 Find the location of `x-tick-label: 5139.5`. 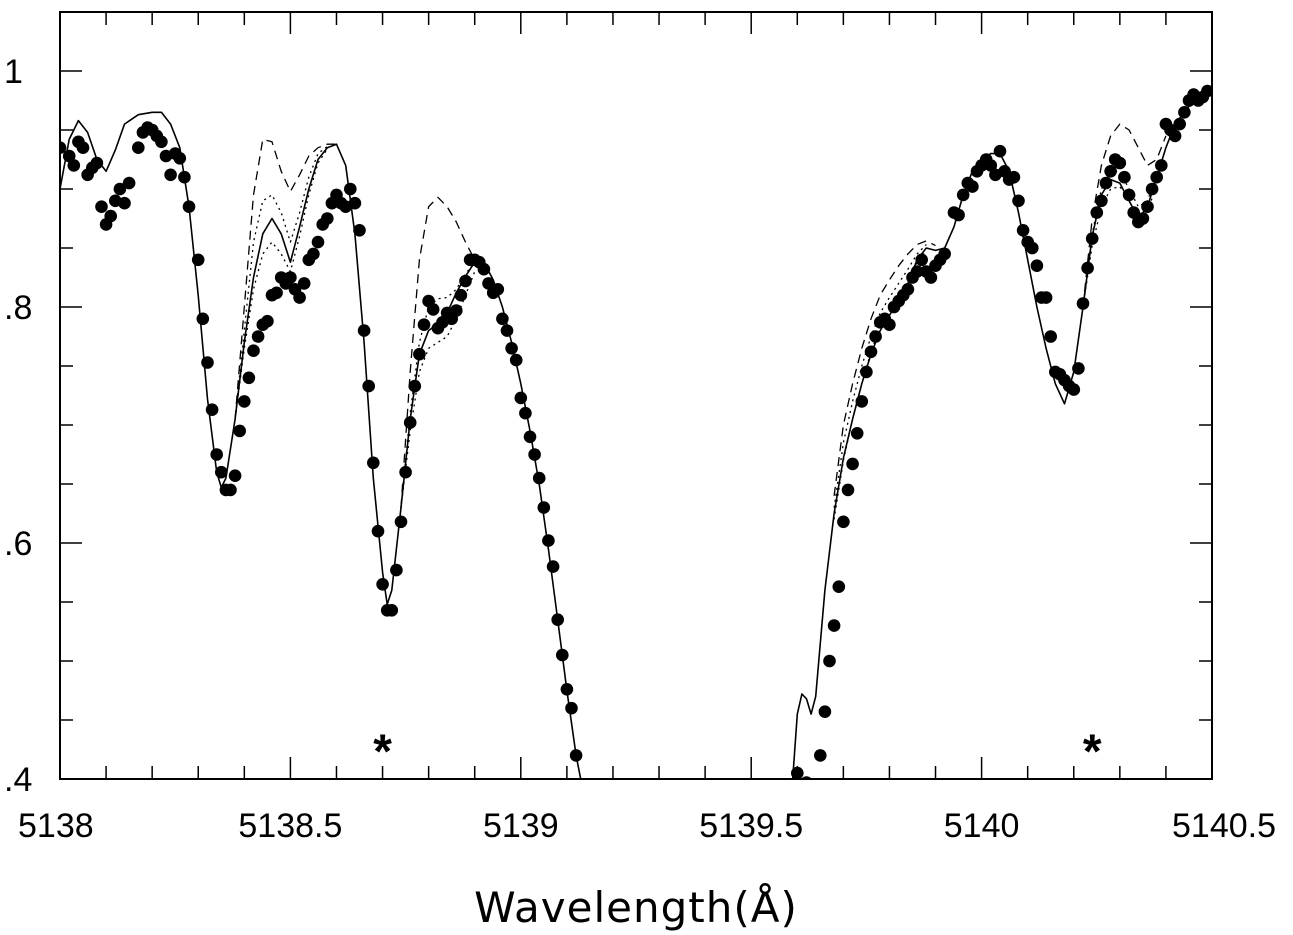

x-tick-label: 5139.5 is located at coordinates (751, 826).